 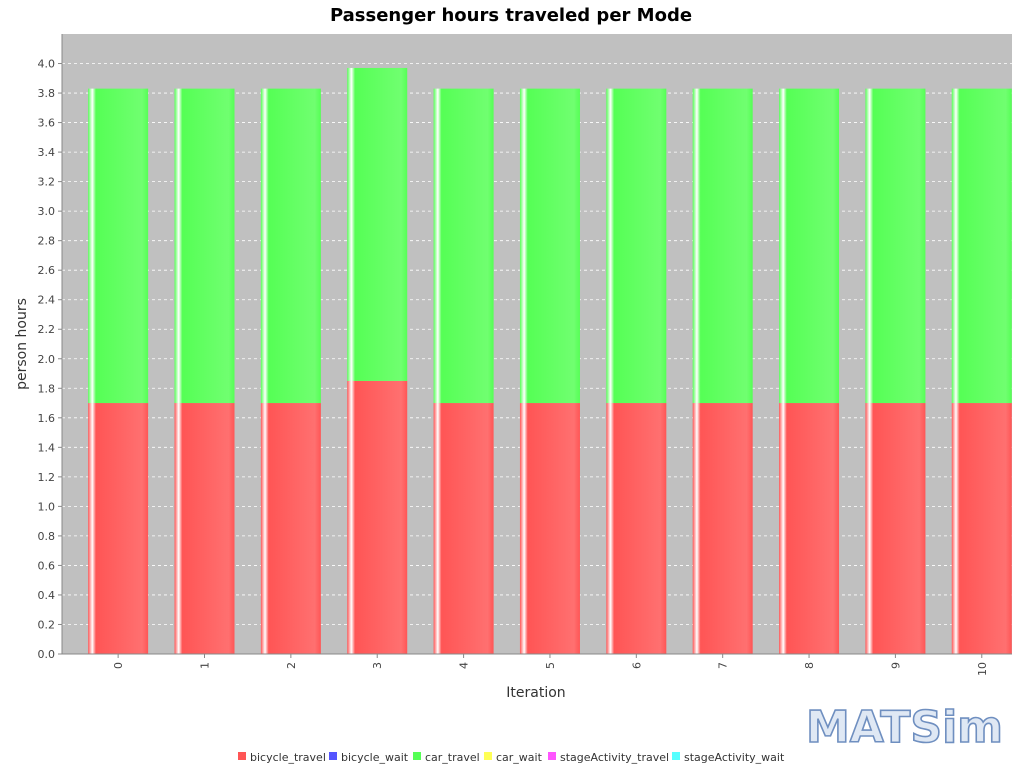 I want to click on y-tick-label: 2.6, so click(x=47, y=270).